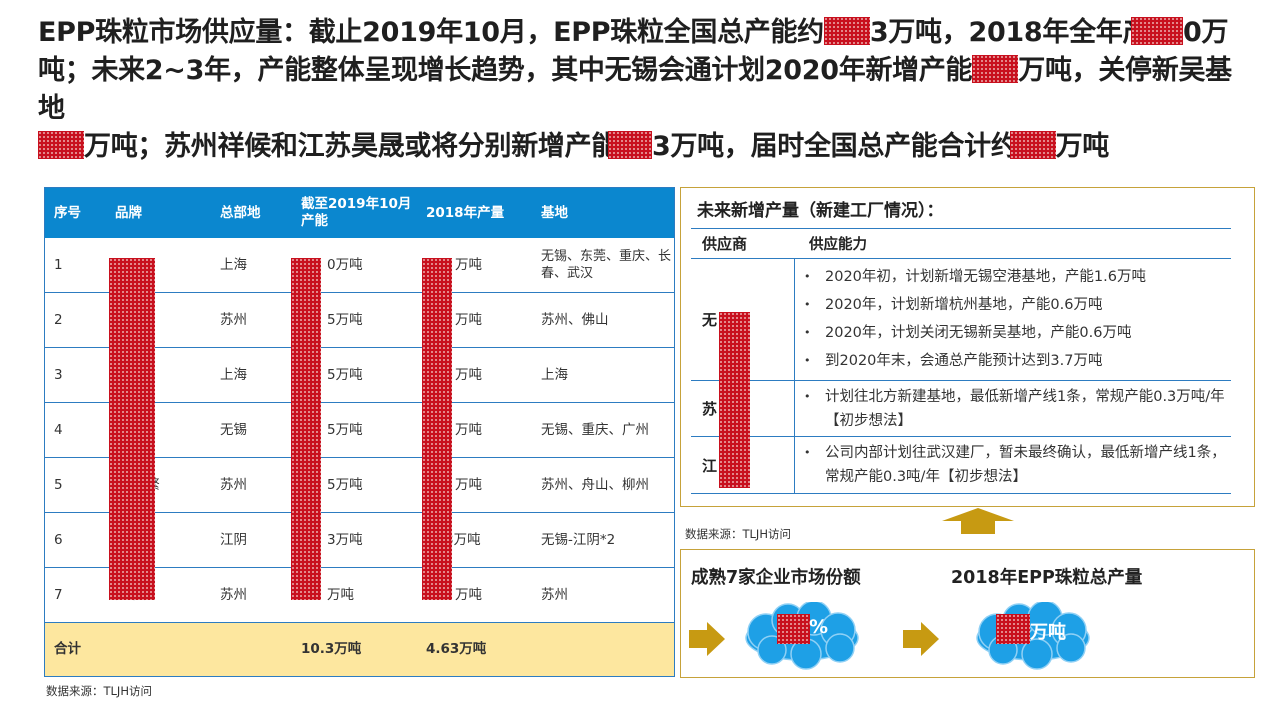 The height and width of the screenshot is (720, 1280). What do you see at coordinates (1013, 361) in the screenshot?
I see `list-item: 到2020年末，会通总产能预计达到3.7万吨` at bounding box center [1013, 361].